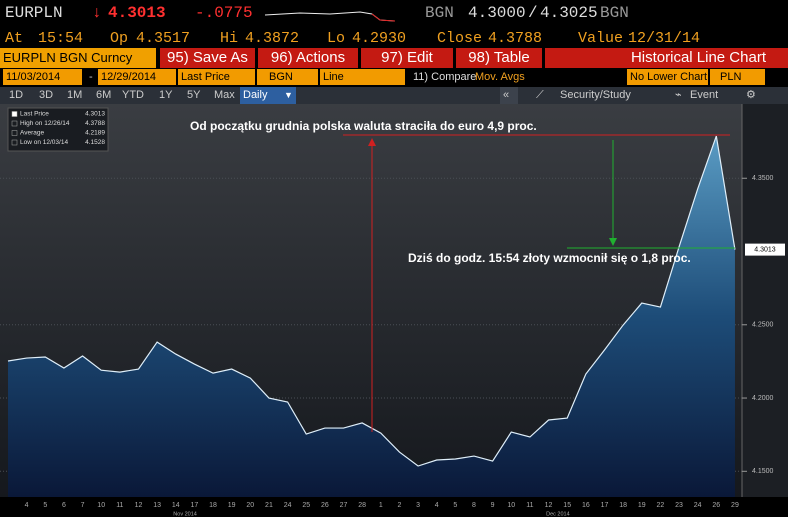 The image size is (788, 517). What do you see at coordinates (418, 505) in the screenshot?
I see `x-tick-label: 3` at bounding box center [418, 505].